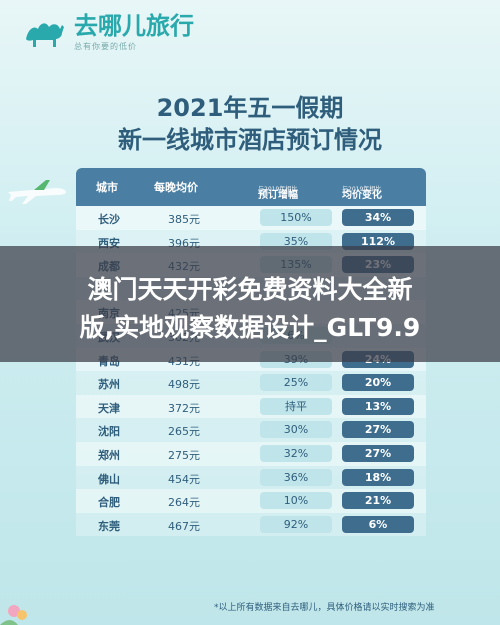 This screenshot has height=625, width=500. Describe the element at coordinates (107, 187) in the screenshot. I see `header-city: 城市` at that location.